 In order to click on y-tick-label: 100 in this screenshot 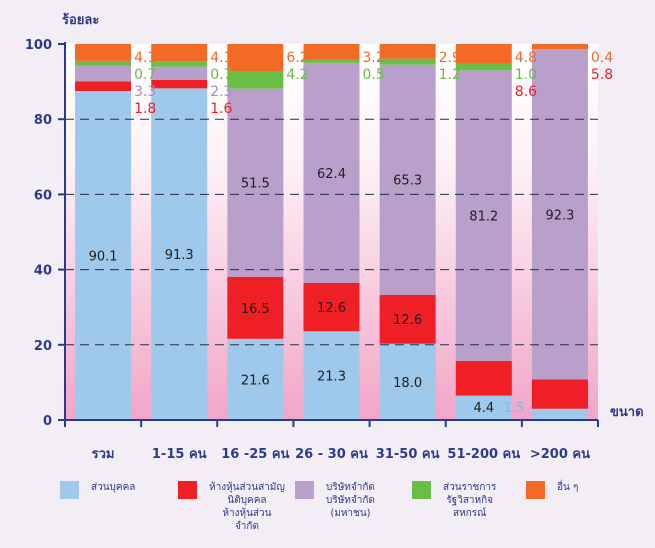, I will do `click(38, 45)`.